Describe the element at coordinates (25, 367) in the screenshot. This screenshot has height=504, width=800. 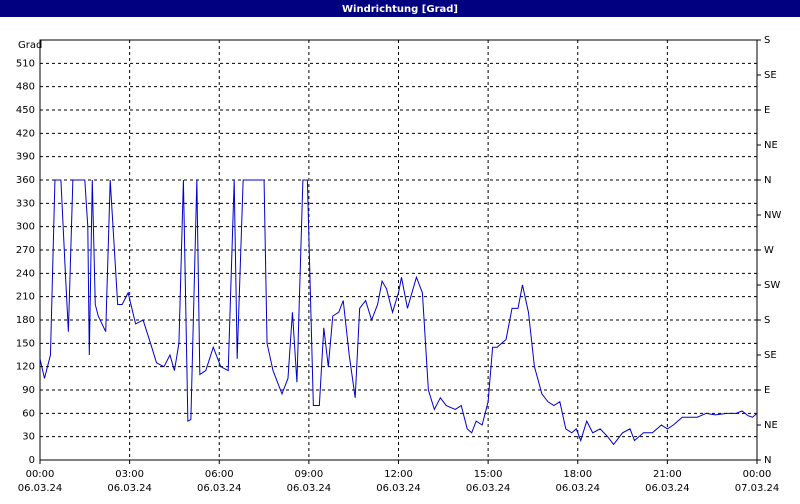
I see `y-tick-label: 120` at that location.